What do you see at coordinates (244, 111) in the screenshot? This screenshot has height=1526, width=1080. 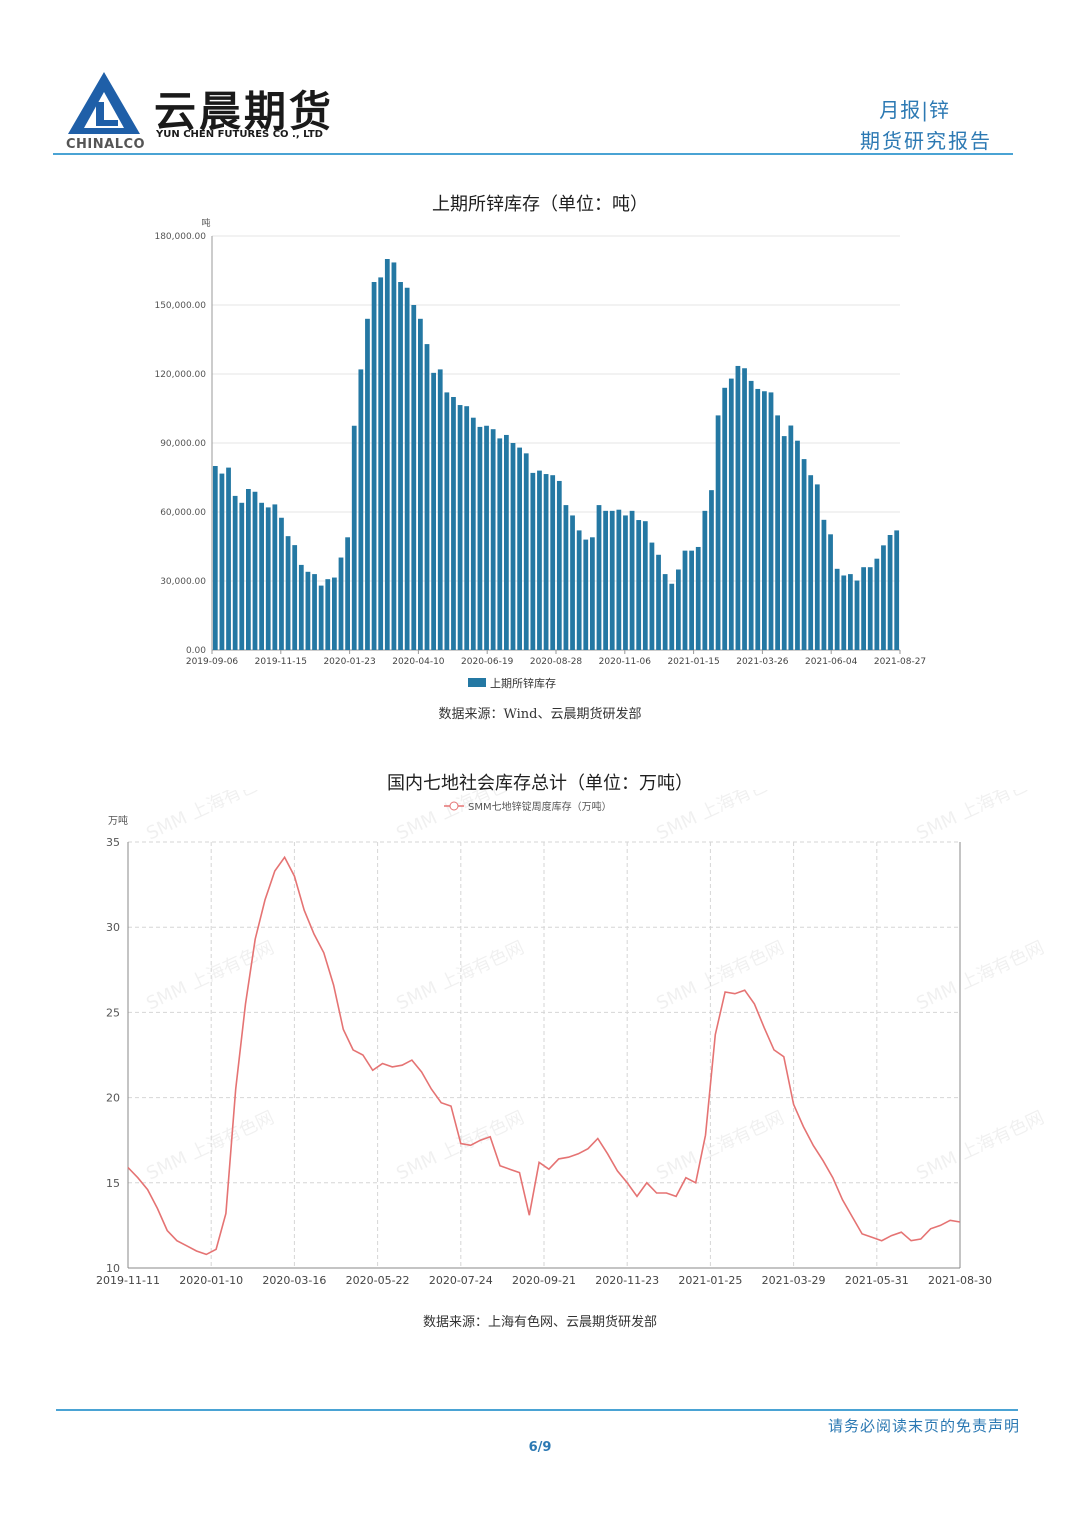 I see `brand-name-cn: 云晨期货` at bounding box center [244, 111].